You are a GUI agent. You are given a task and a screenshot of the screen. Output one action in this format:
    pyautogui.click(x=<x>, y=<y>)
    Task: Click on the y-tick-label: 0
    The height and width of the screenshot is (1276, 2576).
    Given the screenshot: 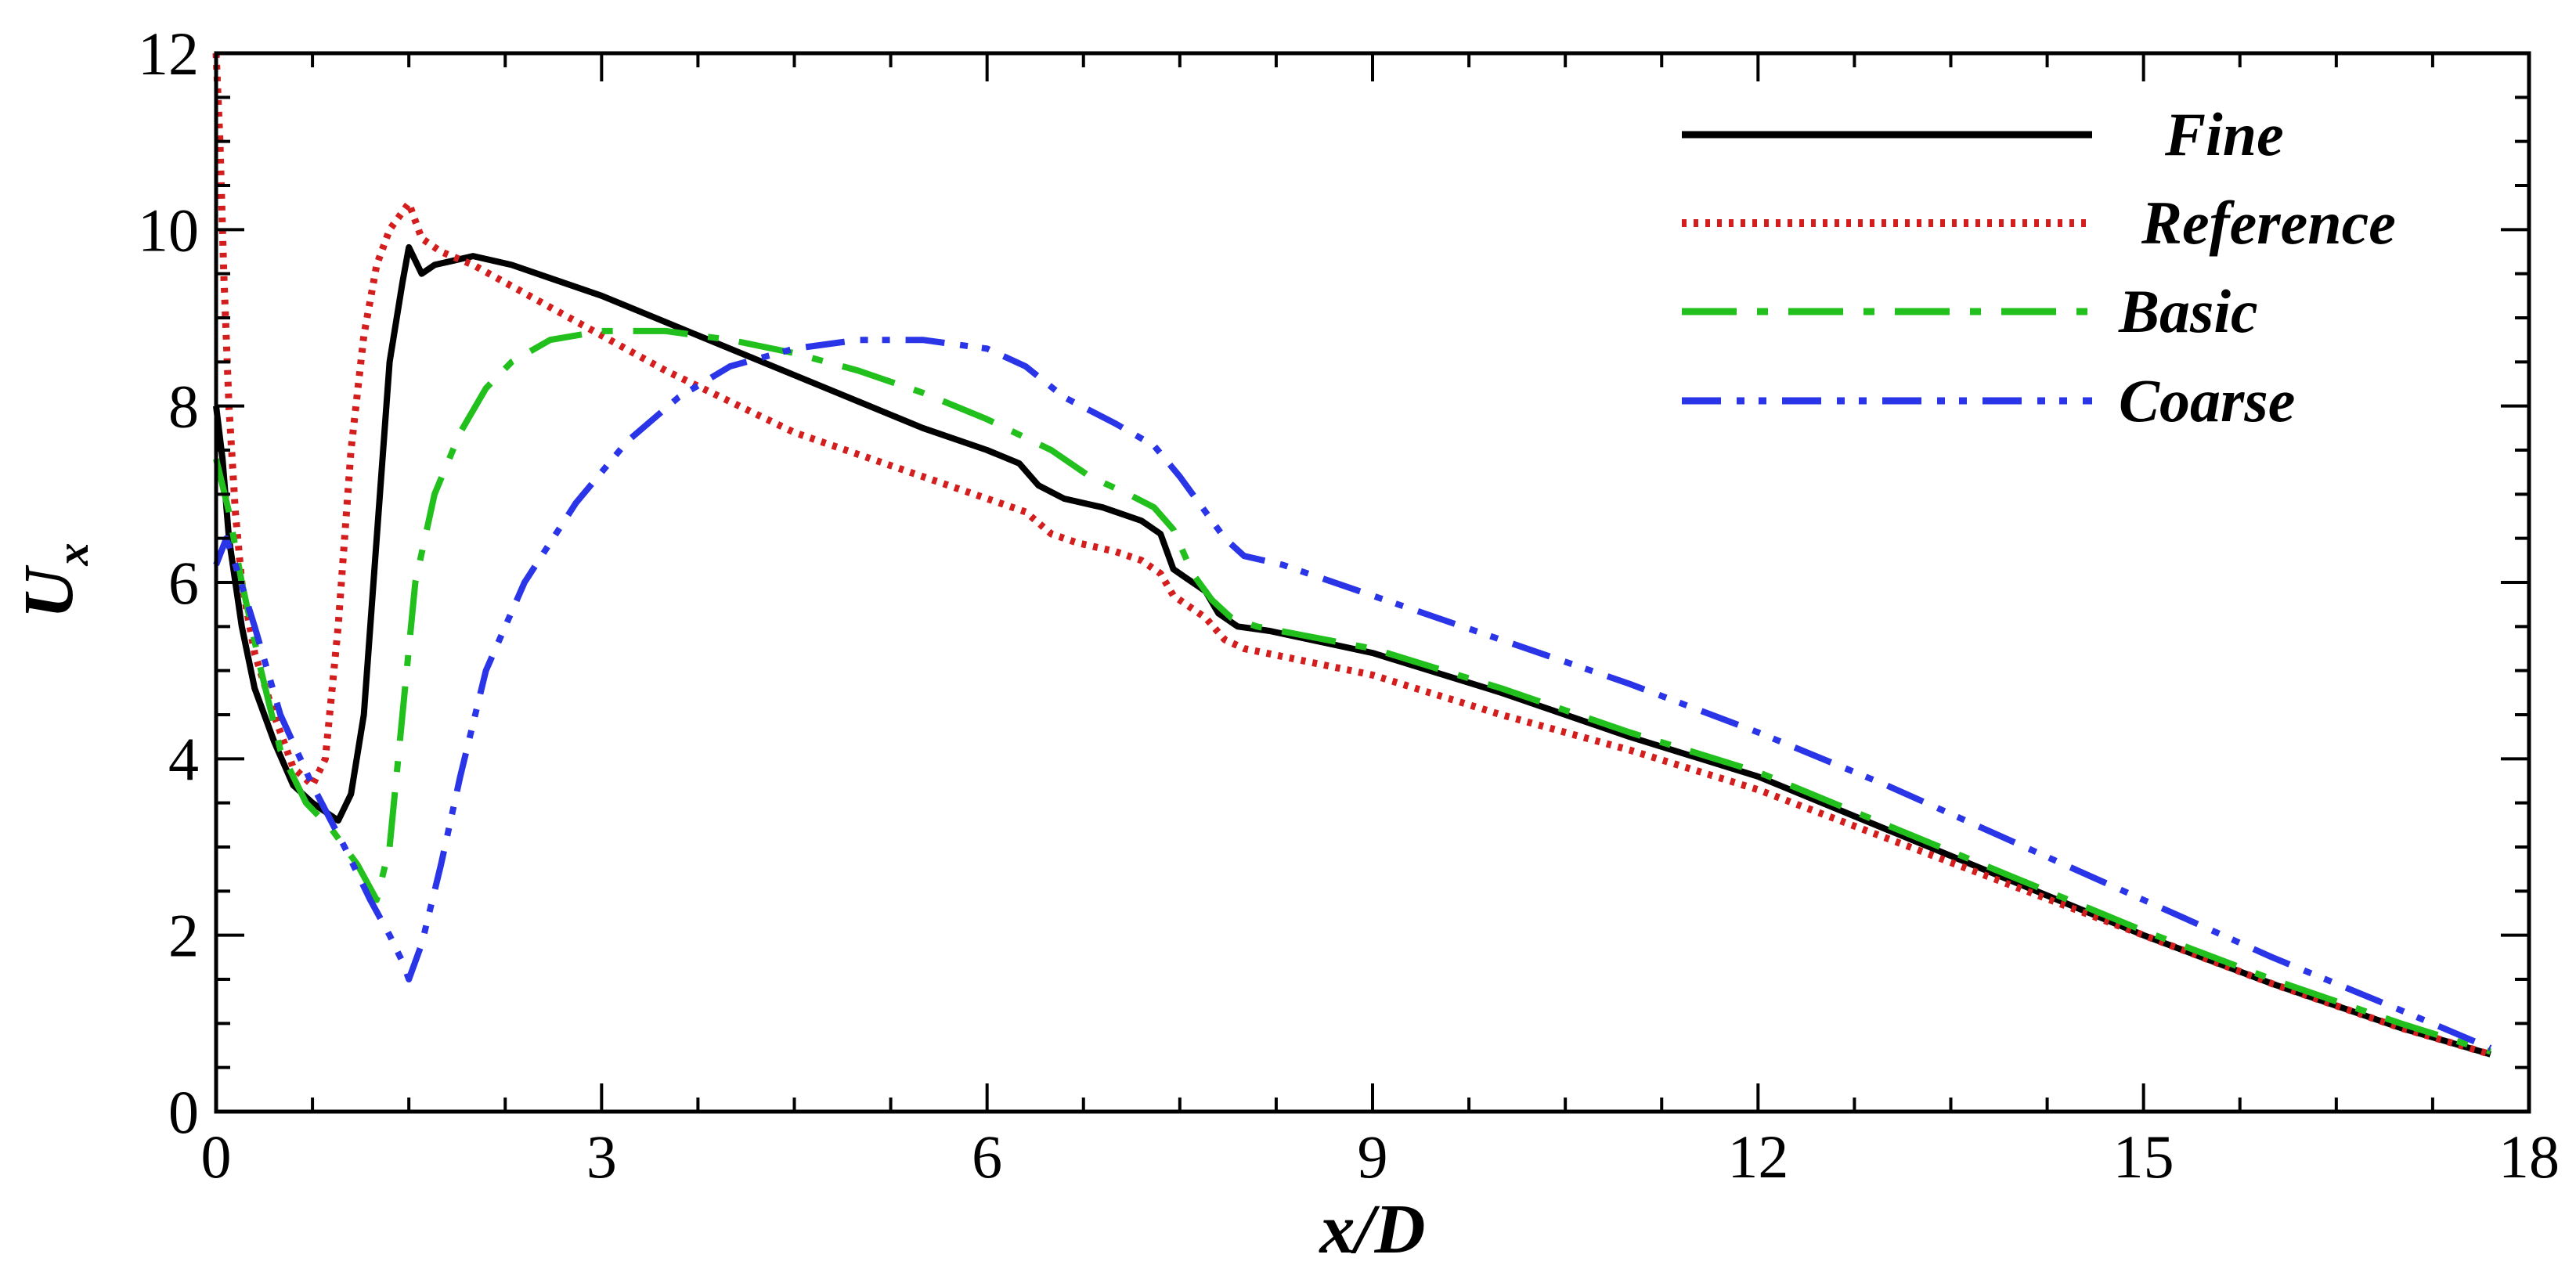 What is the action you would take?
    pyautogui.click(x=183, y=1112)
    